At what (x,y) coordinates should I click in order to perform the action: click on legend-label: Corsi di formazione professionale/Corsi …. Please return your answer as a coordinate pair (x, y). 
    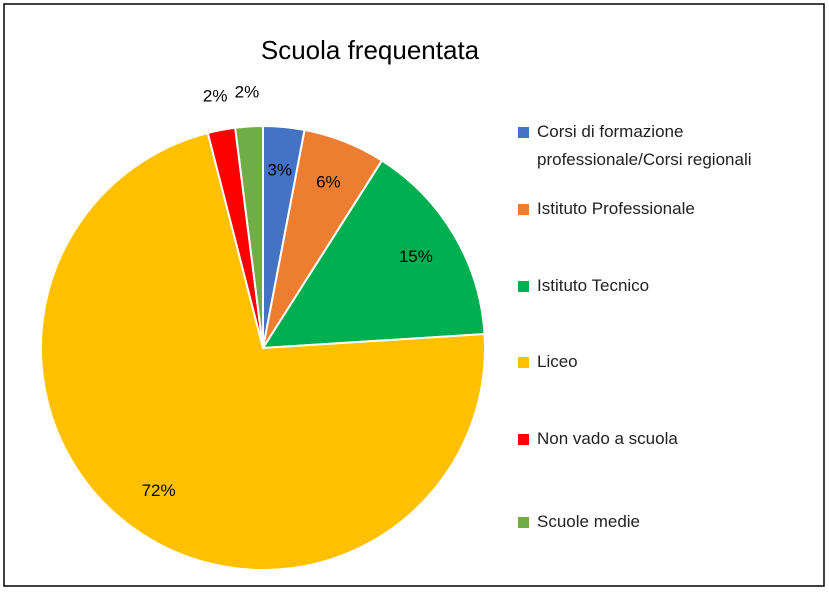
    Looking at the image, I should click on (644, 145).